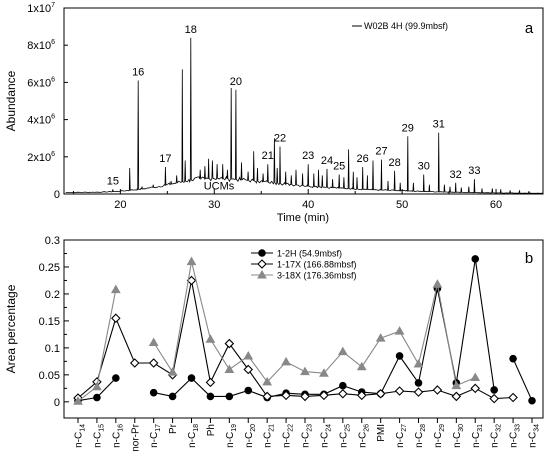 The image size is (550, 467). I want to click on peak-label: 24, so click(327, 161).